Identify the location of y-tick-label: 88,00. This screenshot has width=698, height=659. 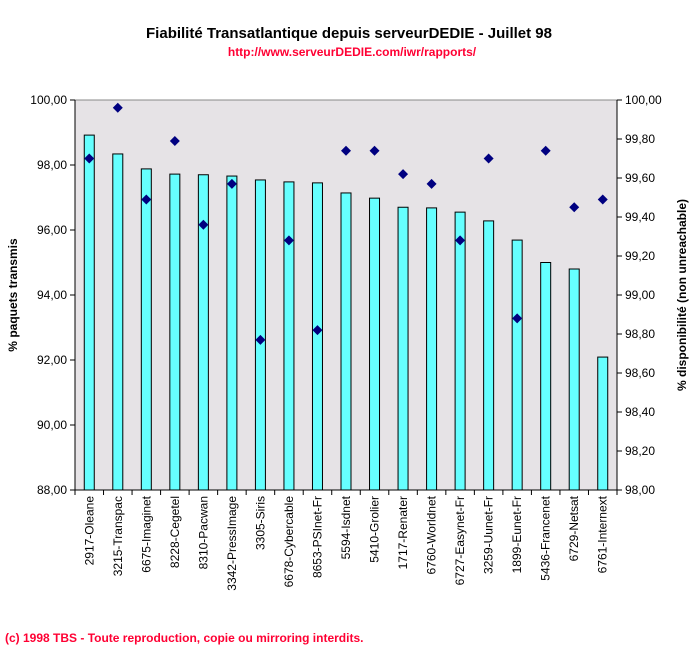
(52, 490).